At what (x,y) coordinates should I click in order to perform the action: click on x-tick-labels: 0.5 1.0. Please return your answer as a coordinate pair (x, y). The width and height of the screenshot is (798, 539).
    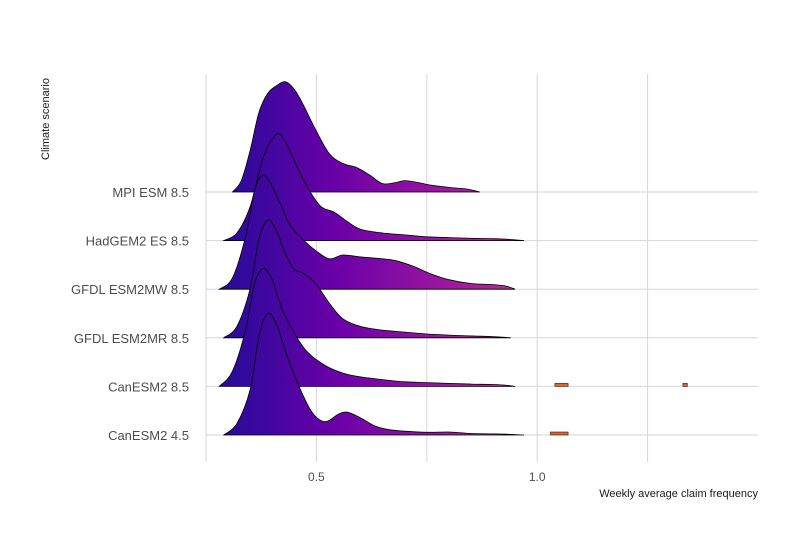
    Looking at the image, I should click on (427, 477).